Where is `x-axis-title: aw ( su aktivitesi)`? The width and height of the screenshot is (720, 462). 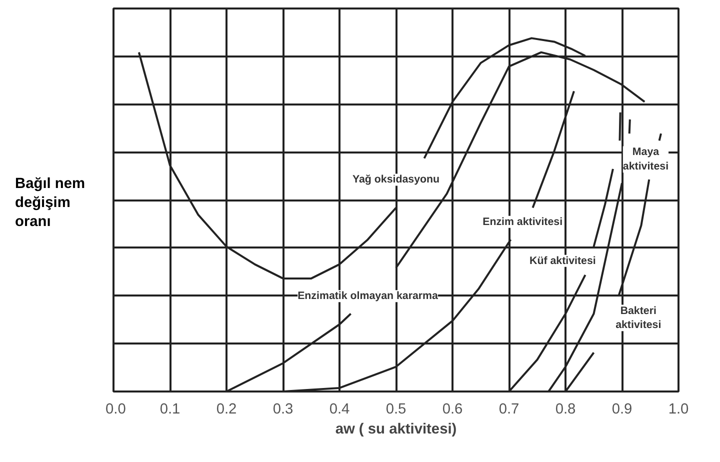 x-axis-title: aw ( su aktivitesi) is located at coordinates (396, 430).